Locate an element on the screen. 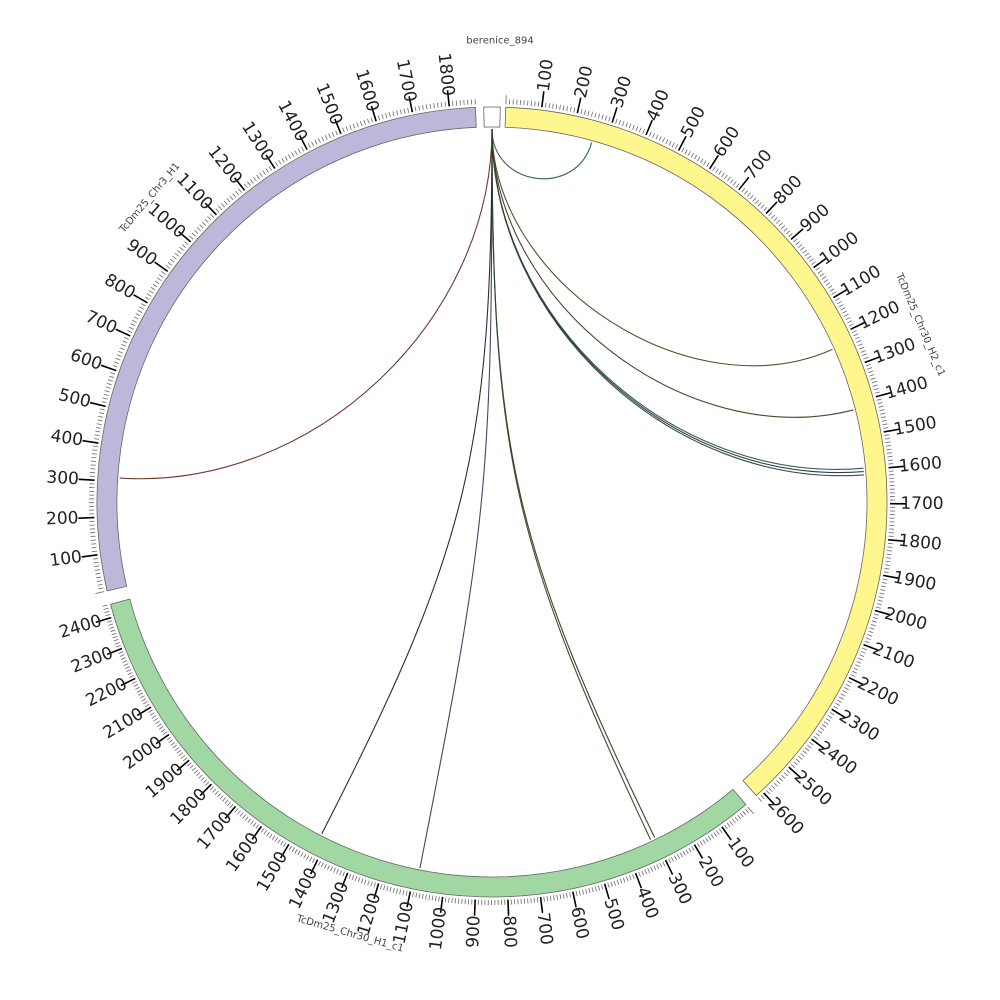 This screenshot has height=1000, width=1000. tick-label: 2000 is located at coordinates (143, 753).